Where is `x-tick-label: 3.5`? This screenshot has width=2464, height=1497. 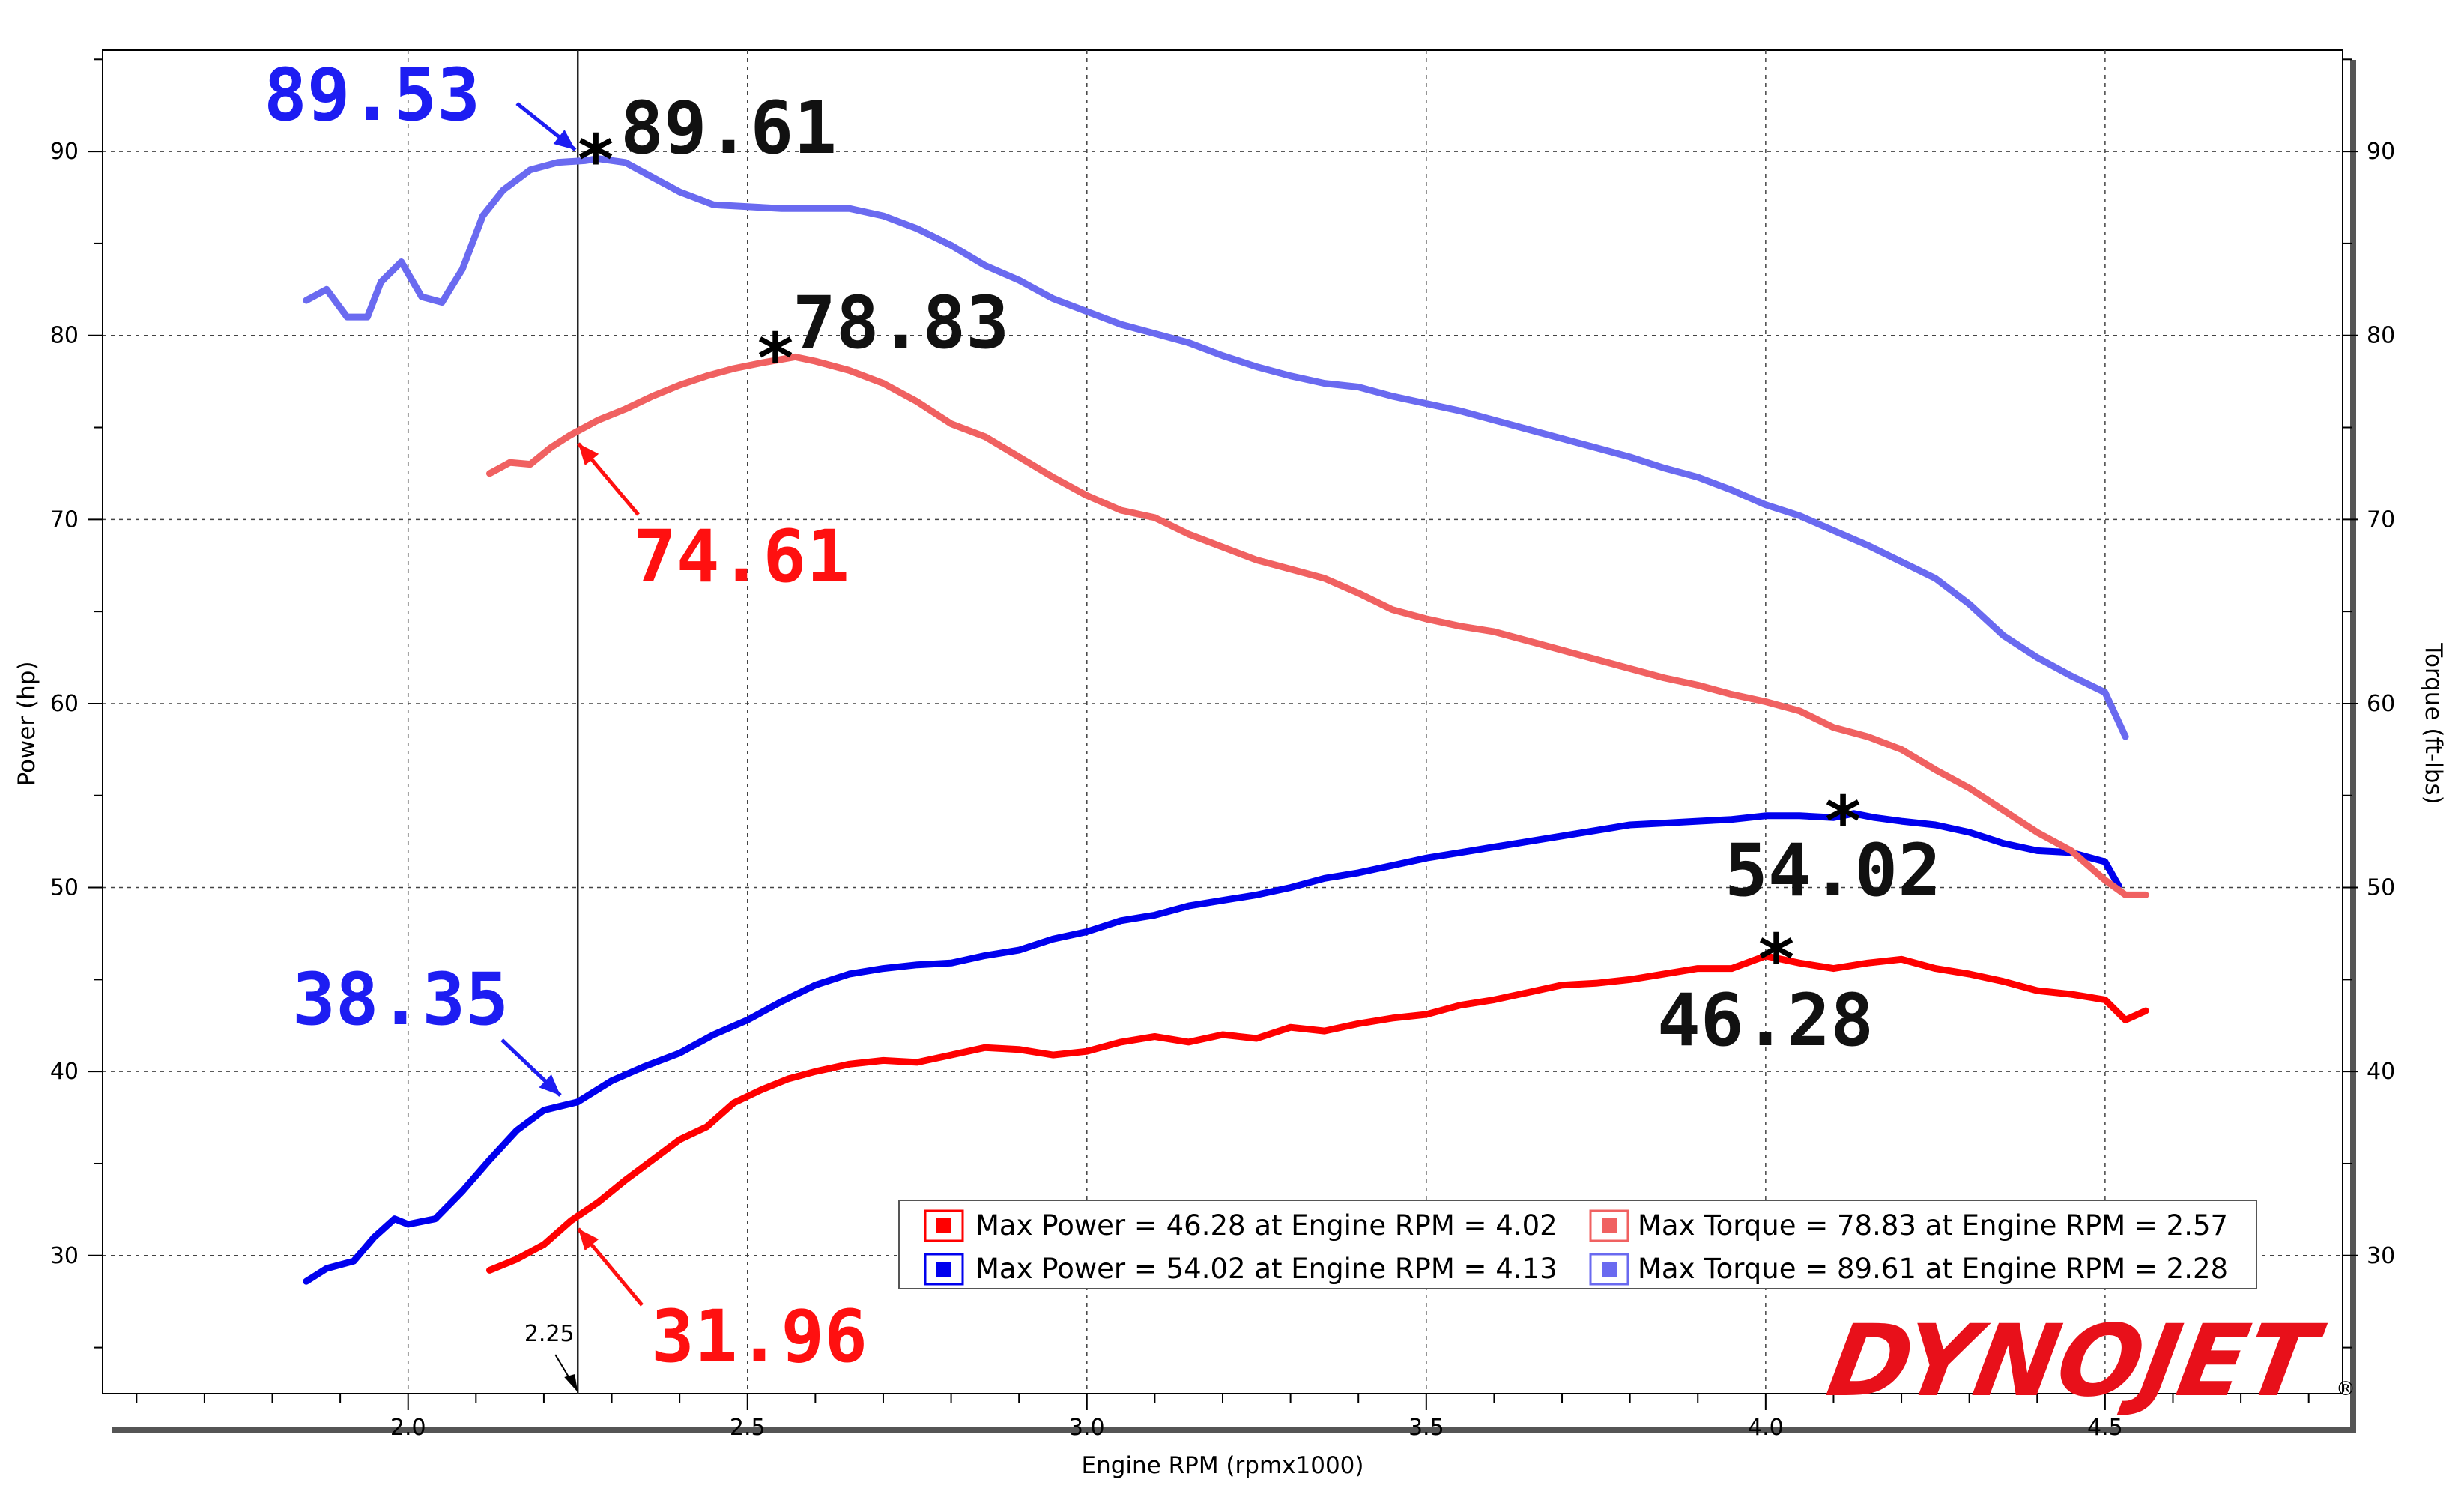 x-tick-label: 3.5 is located at coordinates (1426, 1428).